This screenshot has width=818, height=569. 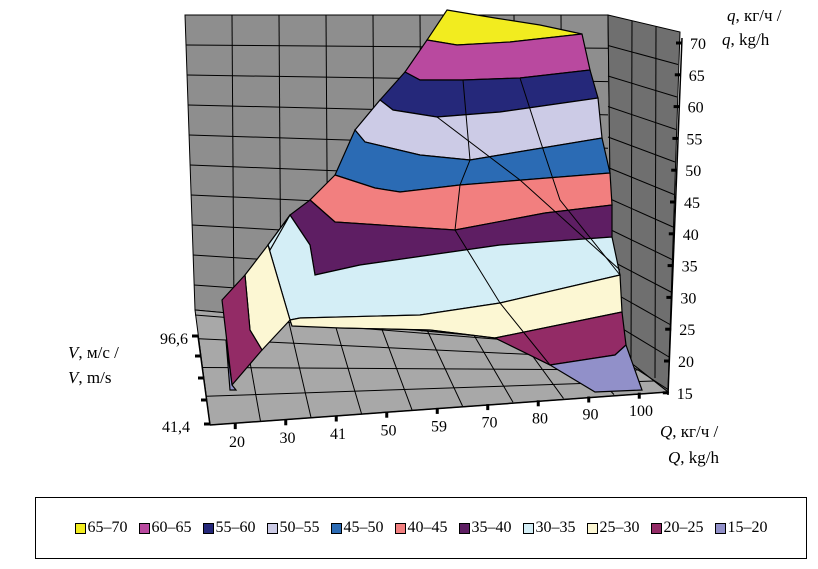 What do you see at coordinates (686, 362) in the screenshot?
I see `z-tick-label: 20` at bounding box center [686, 362].